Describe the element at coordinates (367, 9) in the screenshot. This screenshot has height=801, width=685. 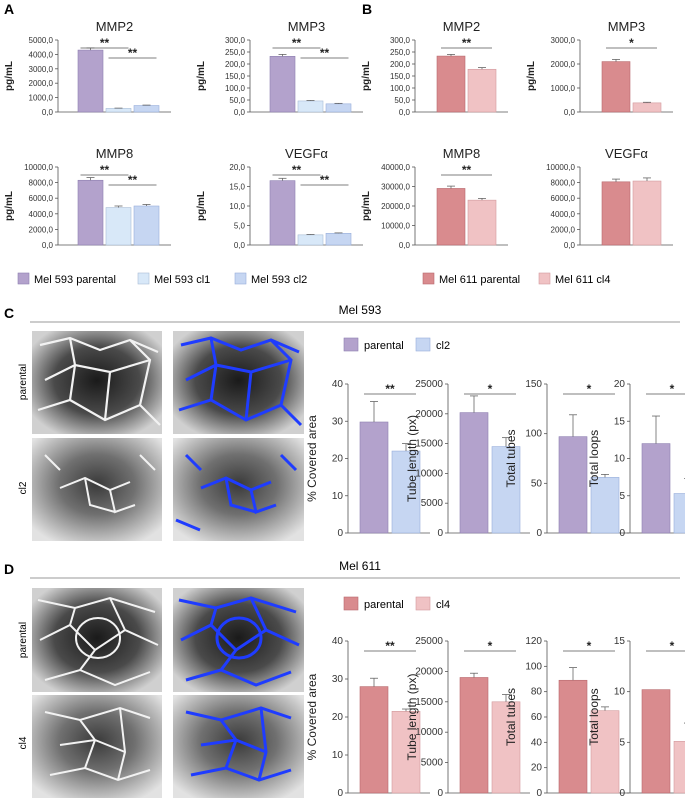
I see `panel-label-b: B` at that location.